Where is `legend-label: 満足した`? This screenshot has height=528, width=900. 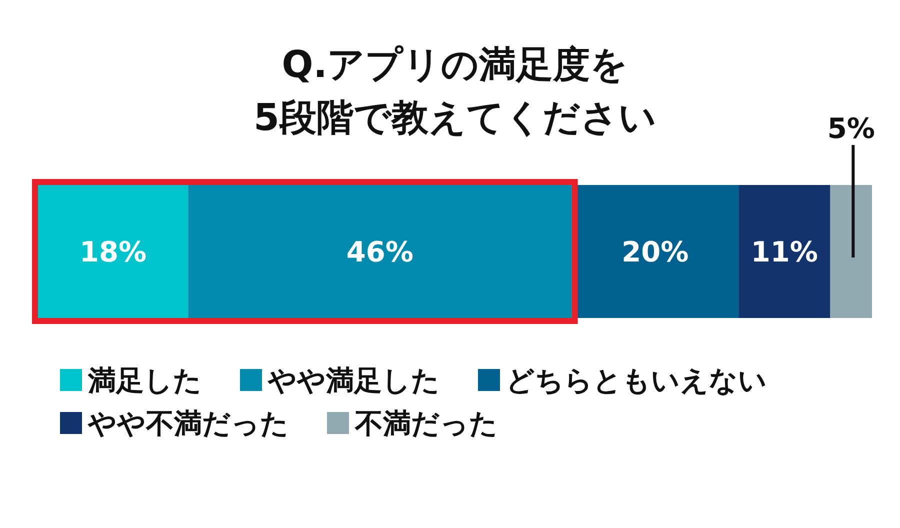 legend-label: 満足した is located at coordinates (144, 380).